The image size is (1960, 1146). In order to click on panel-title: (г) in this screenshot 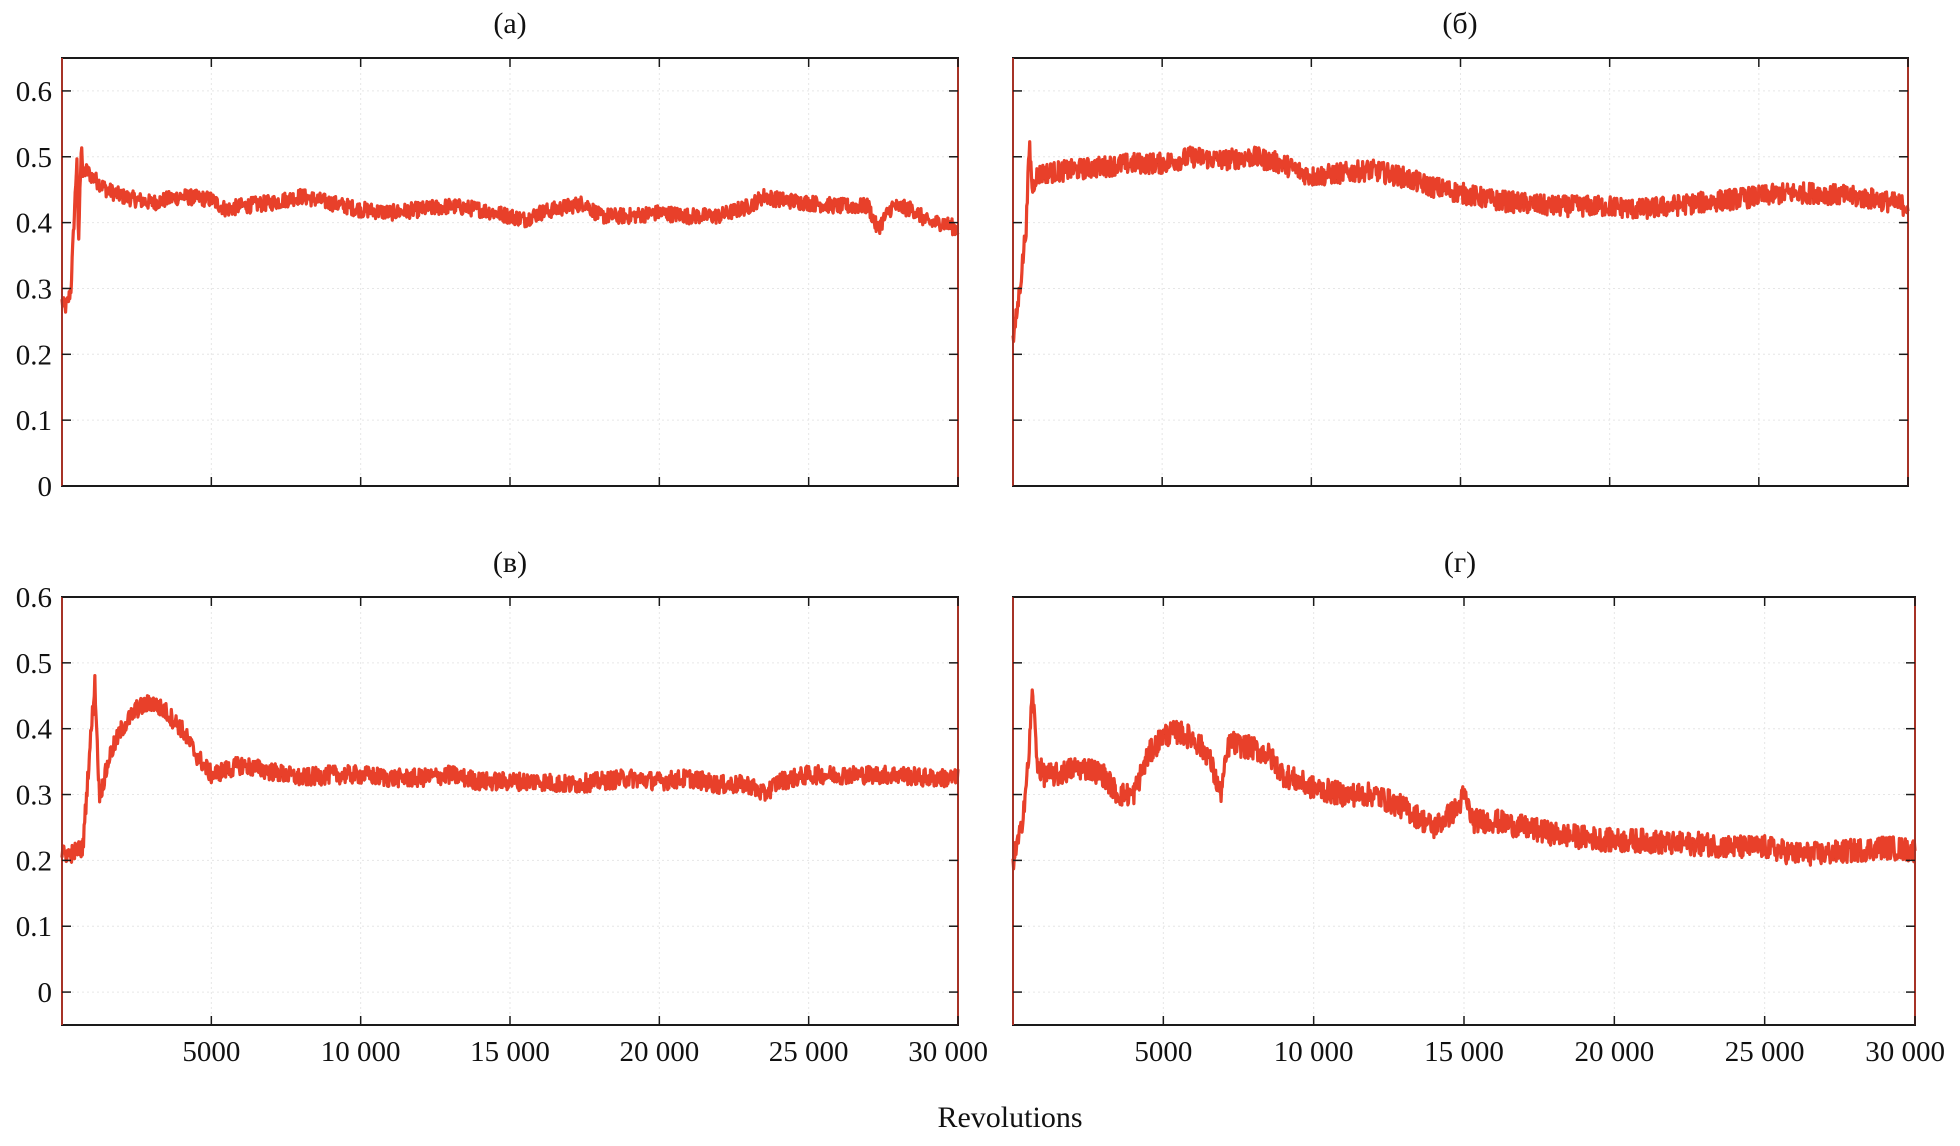, I will do `click(1460, 562)`.